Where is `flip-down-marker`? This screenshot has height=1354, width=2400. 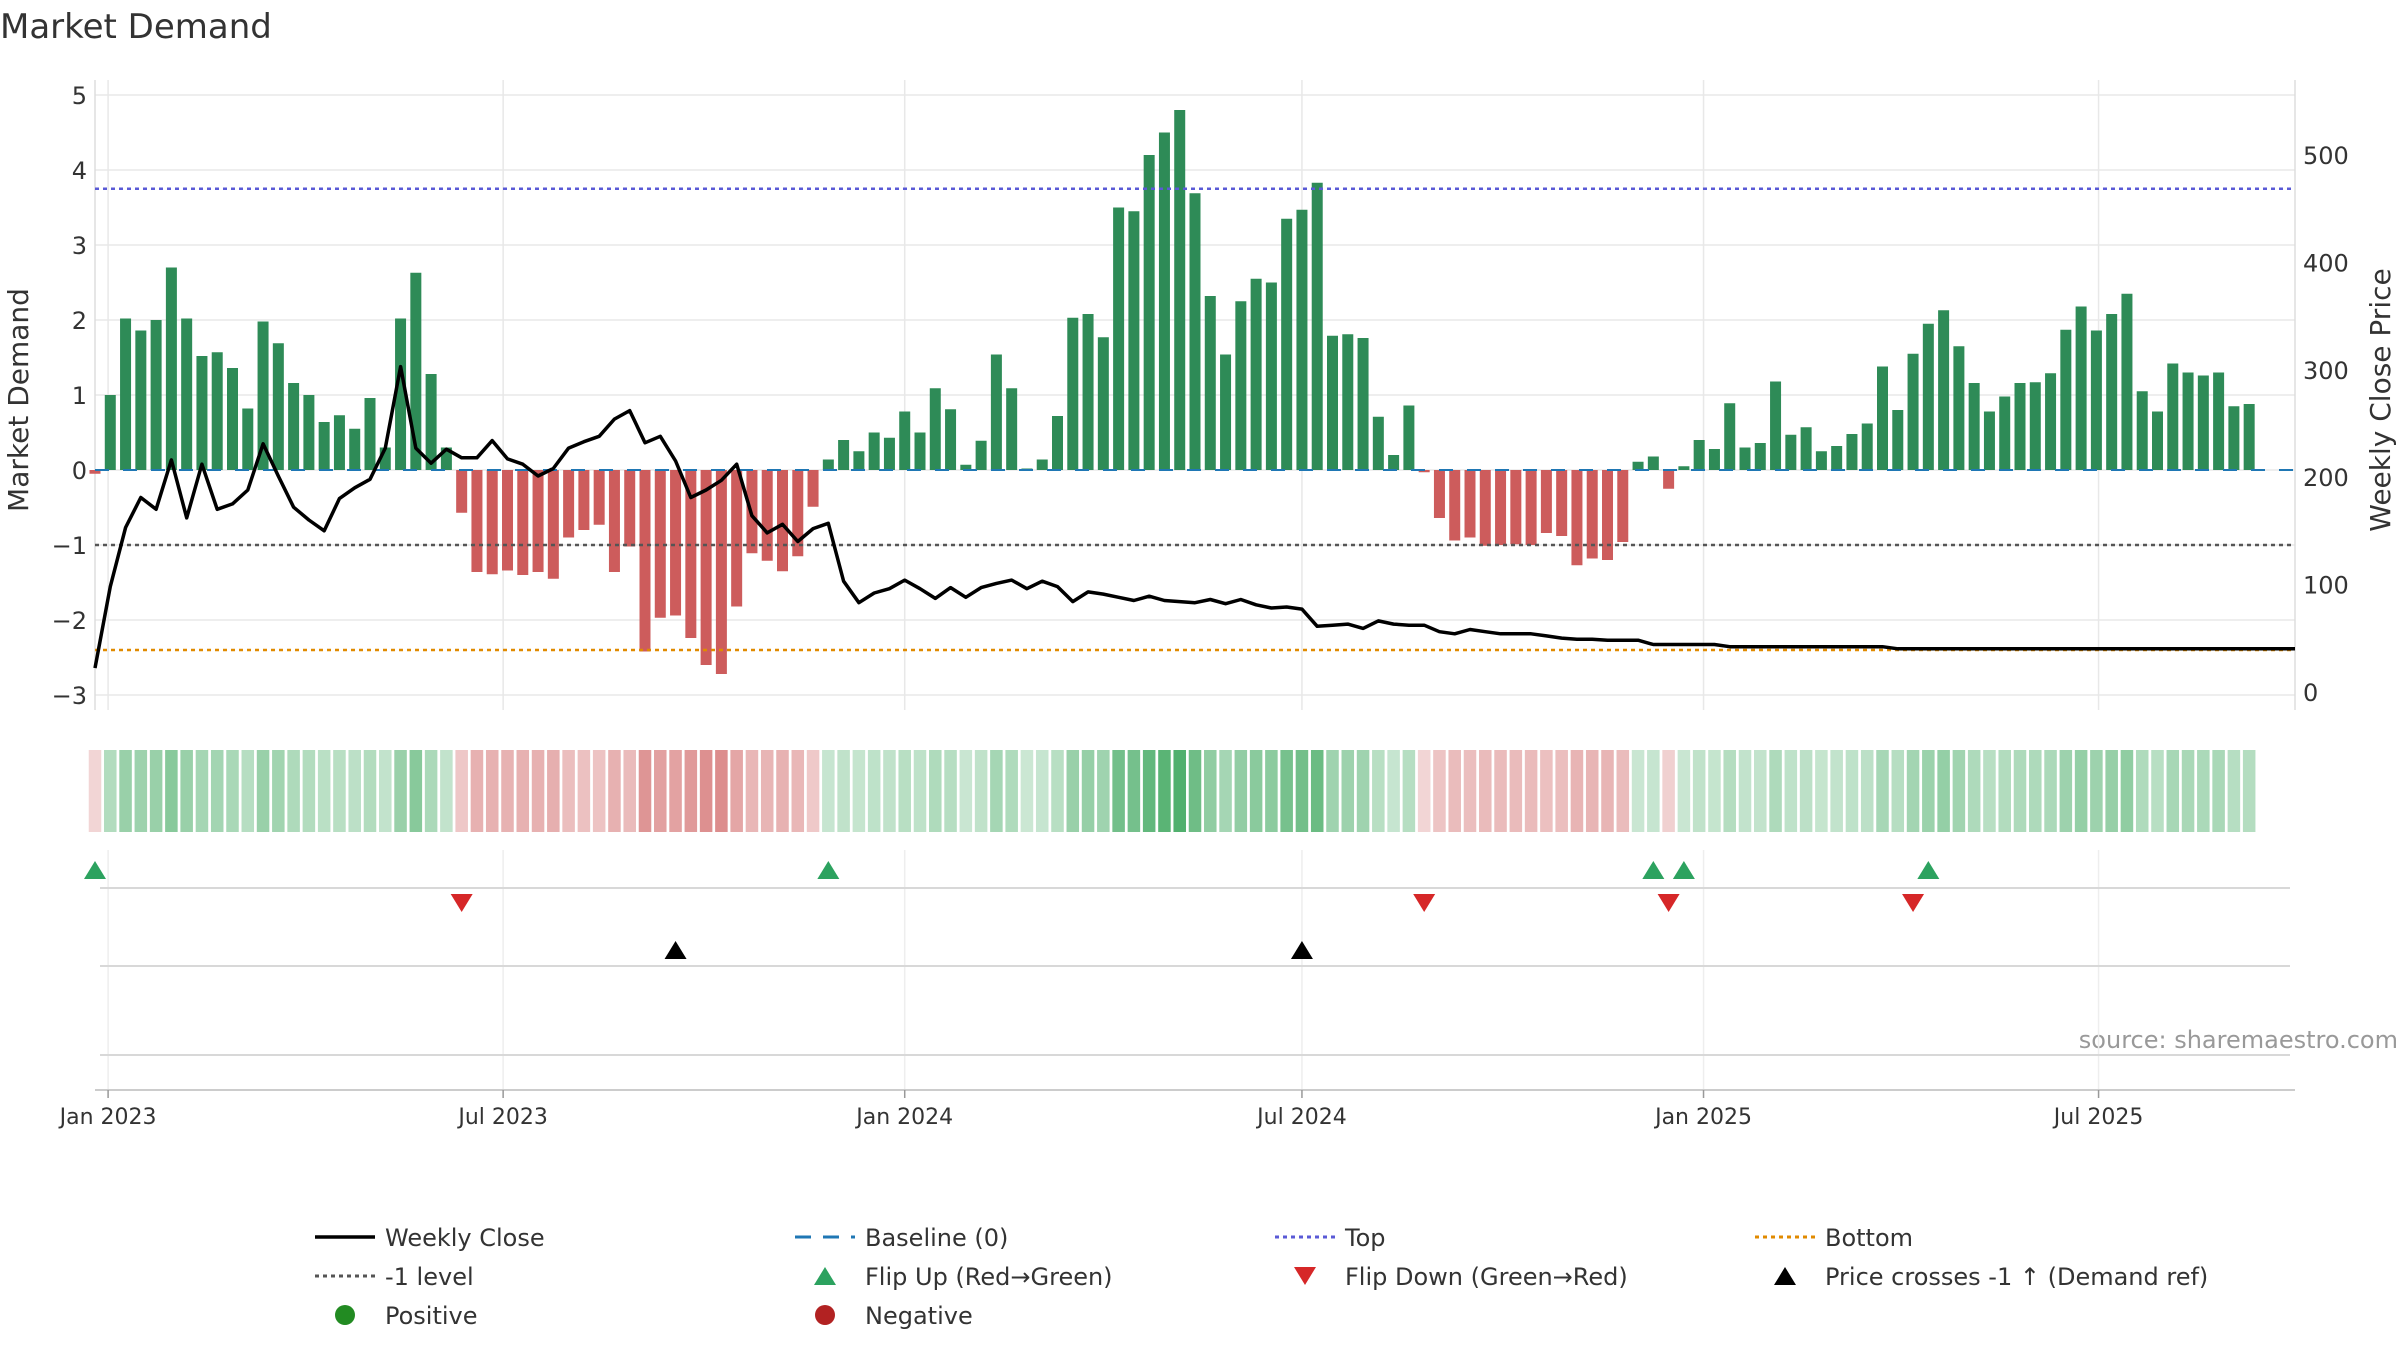 flip-down-marker is located at coordinates (1424, 903).